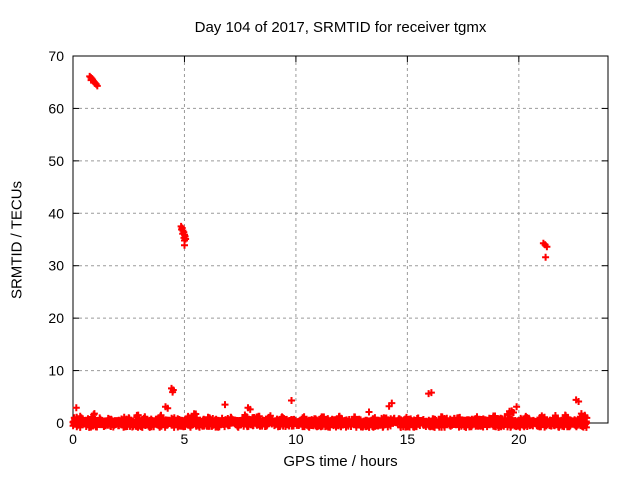 The height and width of the screenshot is (480, 640). Describe the element at coordinates (56, 213) in the screenshot. I see `y-tick-label: 40` at that location.